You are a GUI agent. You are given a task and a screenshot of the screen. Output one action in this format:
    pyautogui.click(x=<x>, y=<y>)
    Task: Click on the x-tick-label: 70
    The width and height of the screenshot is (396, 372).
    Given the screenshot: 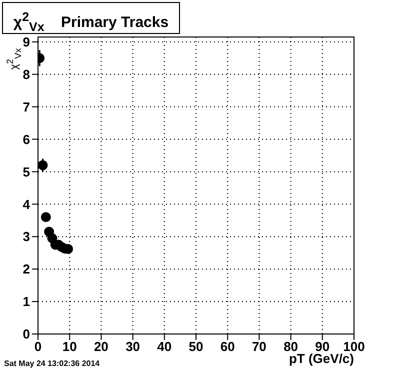 What is the action you would take?
    pyautogui.click(x=259, y=346)
    